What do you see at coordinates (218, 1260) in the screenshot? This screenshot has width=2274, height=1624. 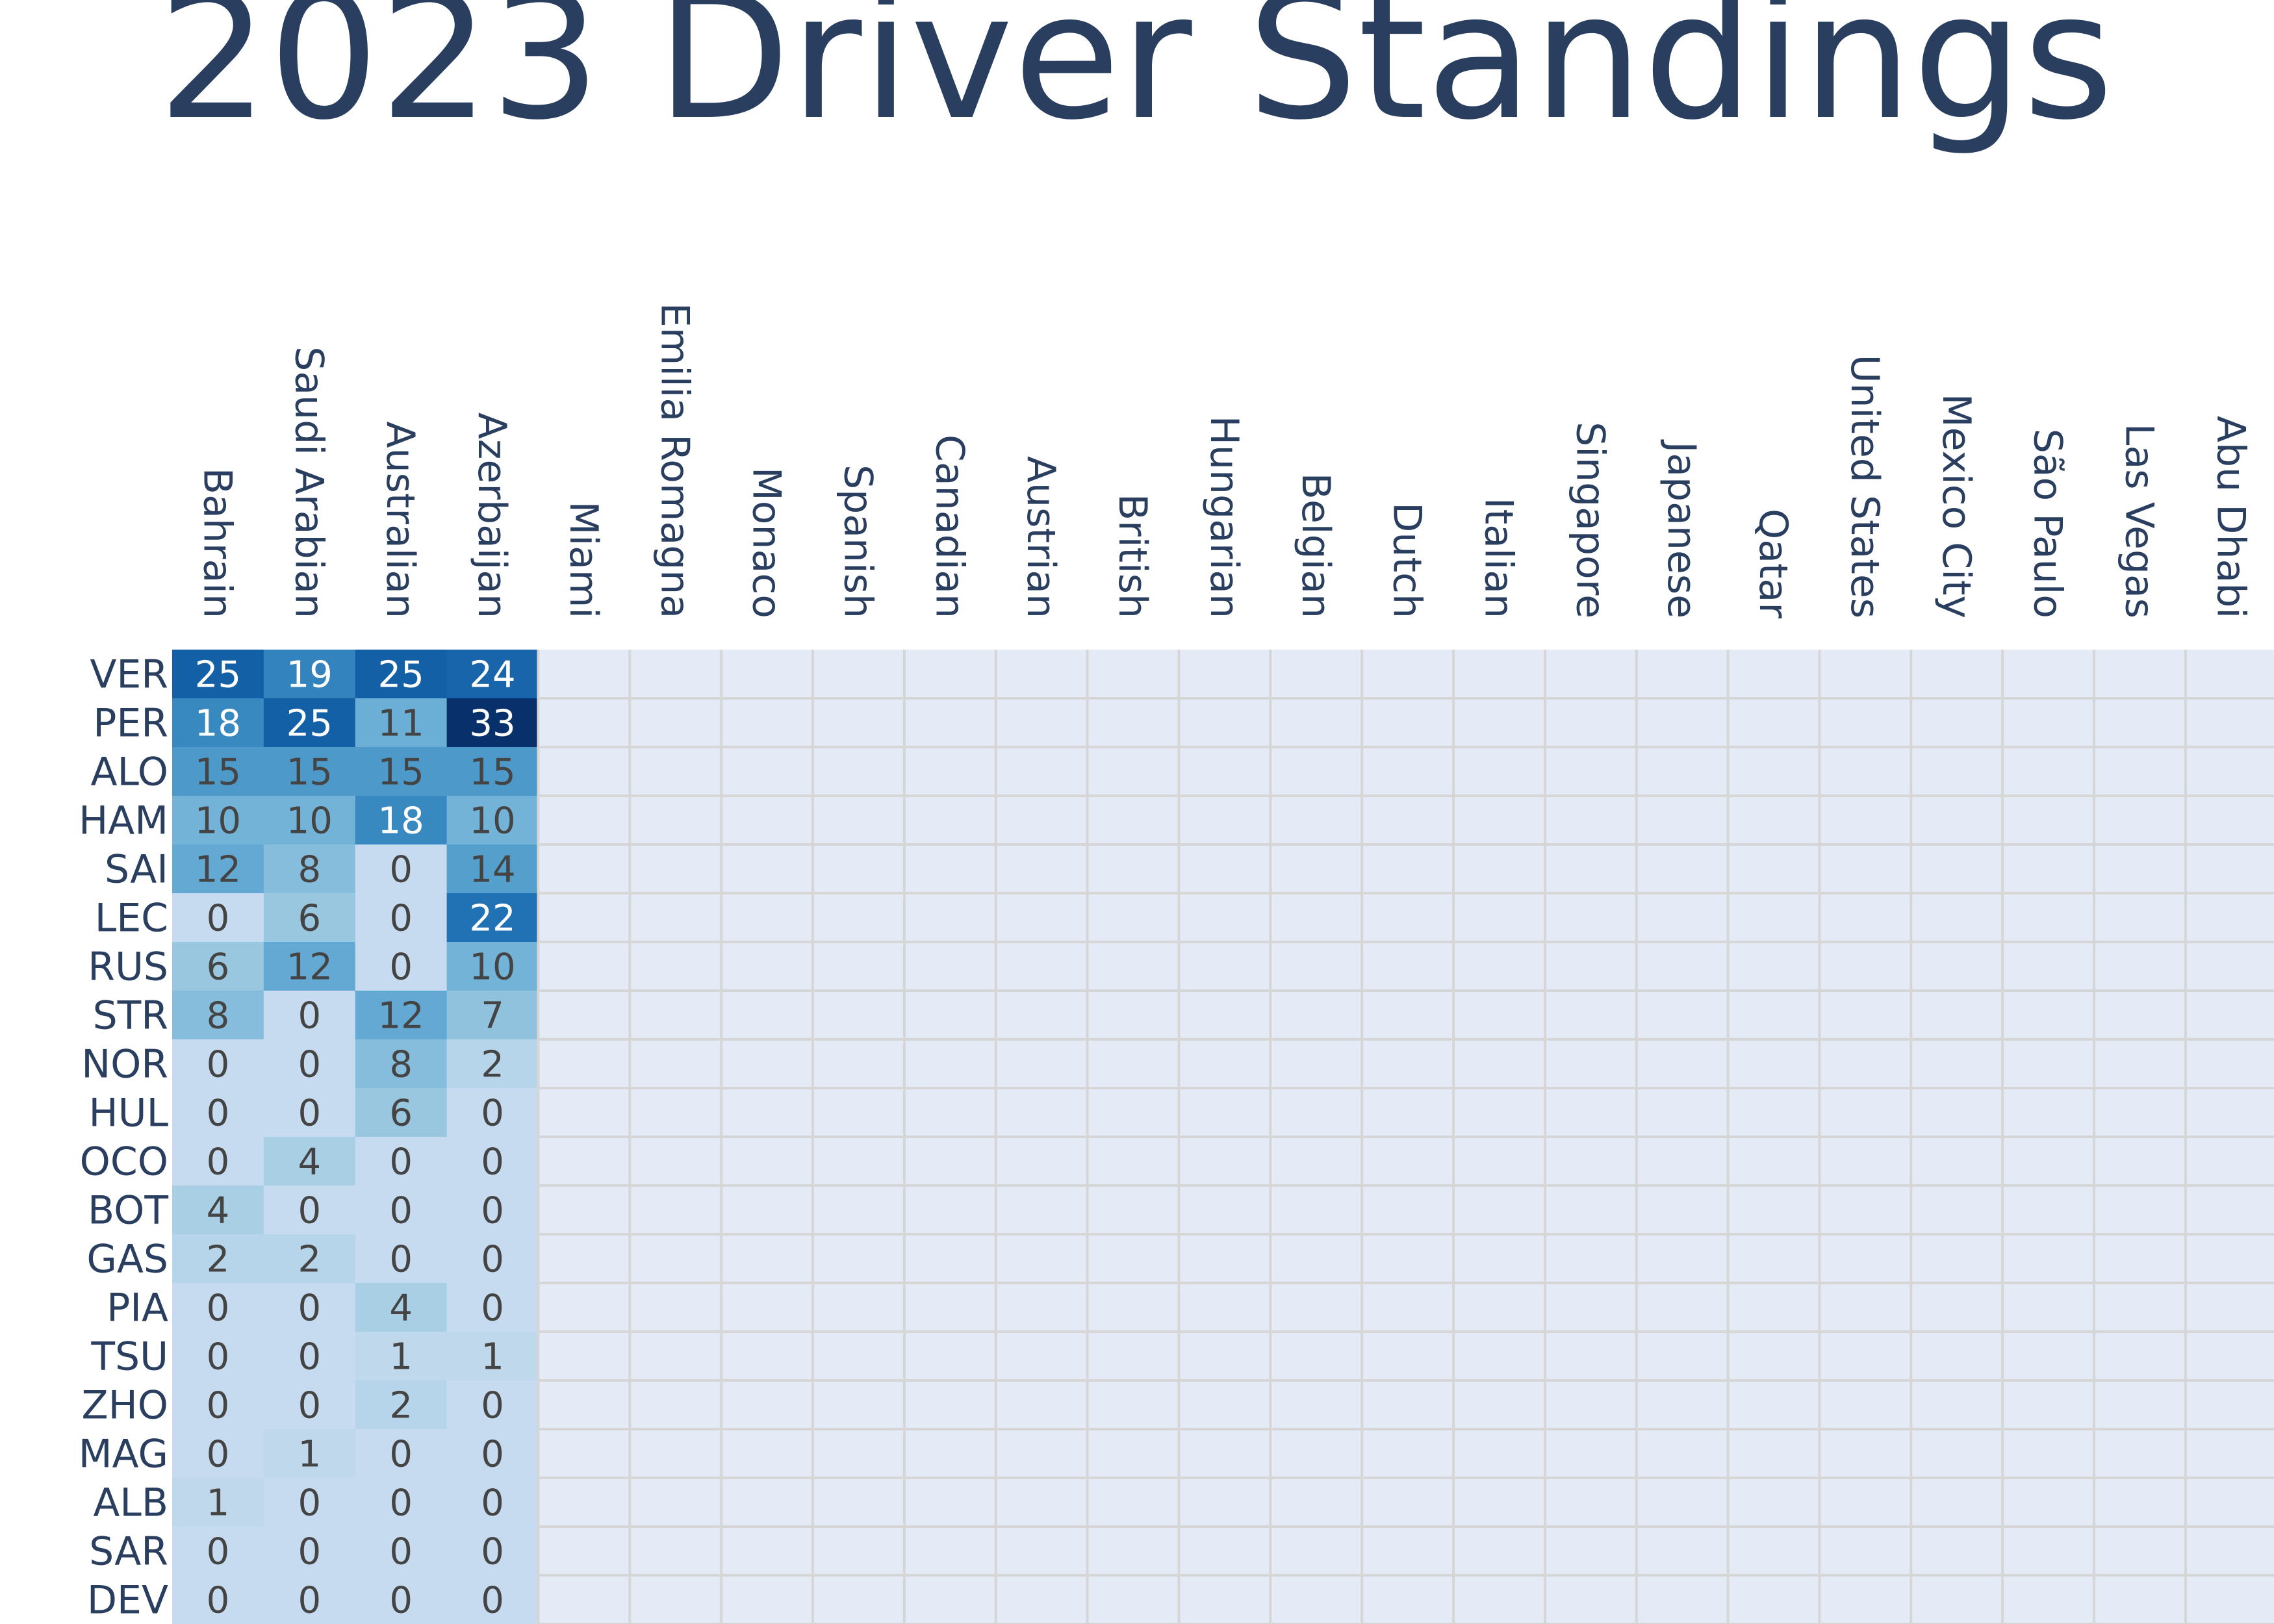 I see `cell-value-gas-bahrain: 2` at bounding box center [218, 1260].